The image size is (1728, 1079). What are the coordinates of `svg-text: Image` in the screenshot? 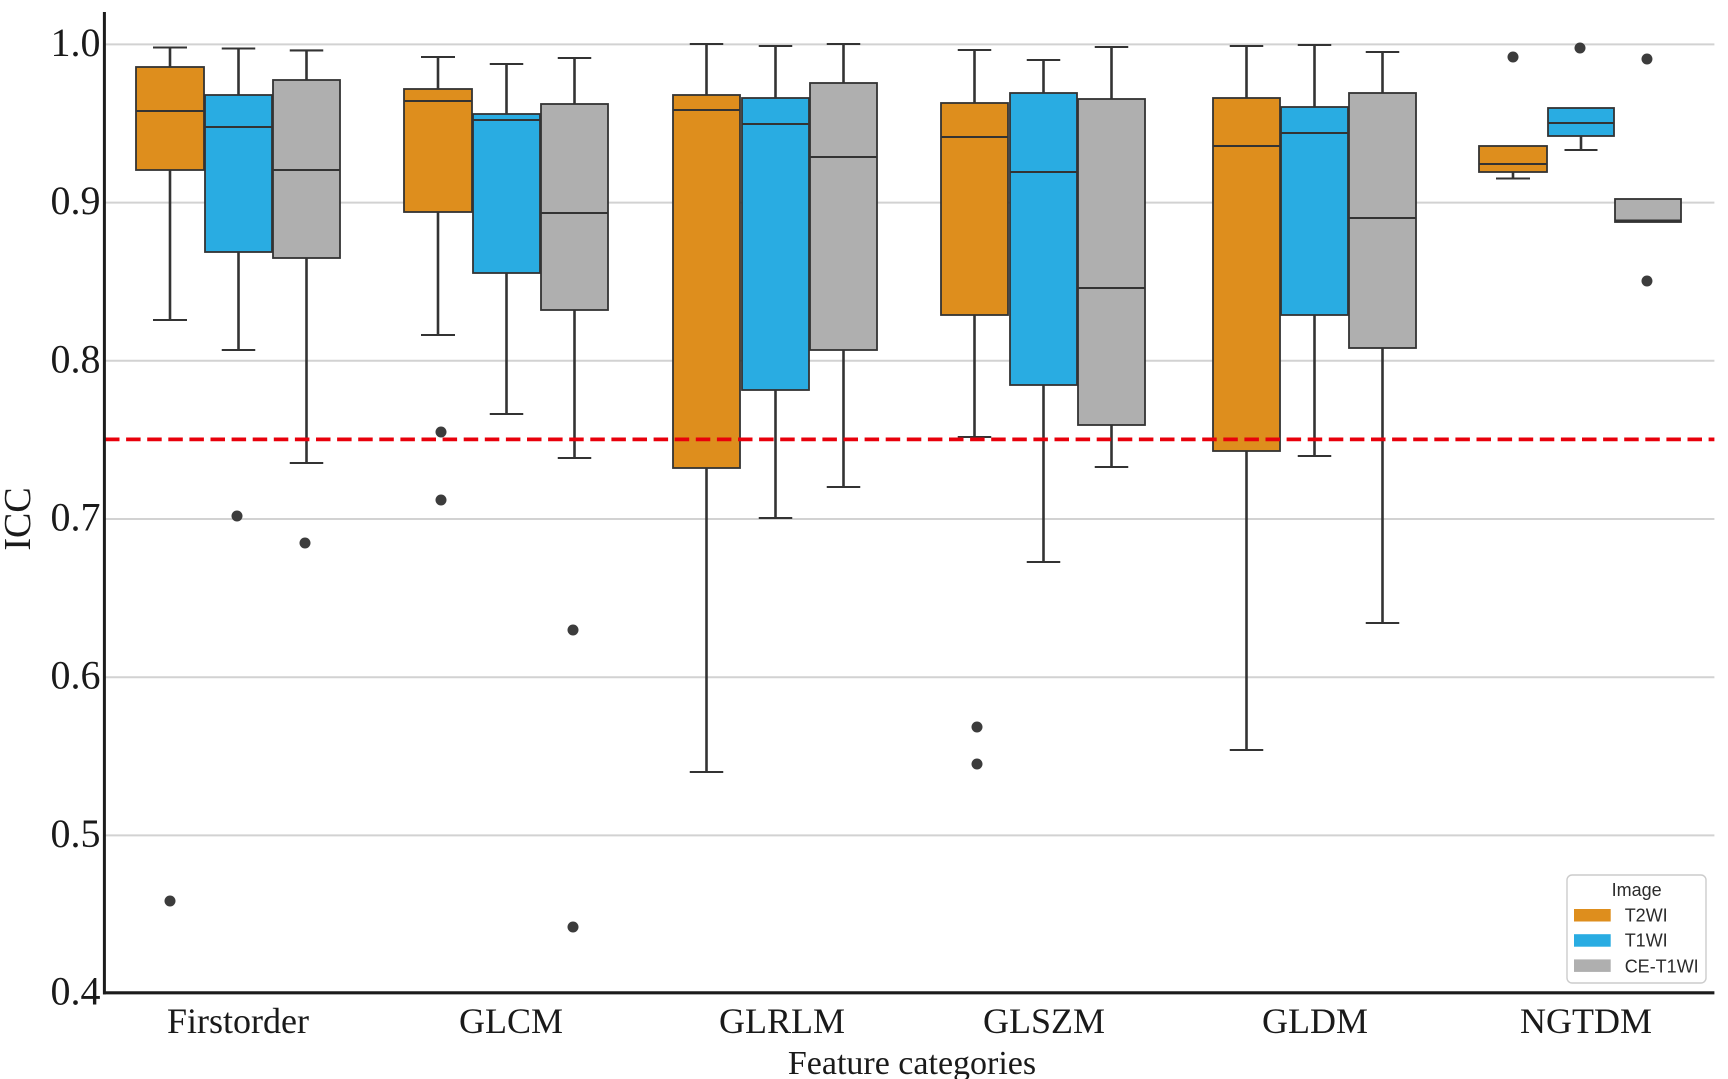 It's located at (1637, 890).